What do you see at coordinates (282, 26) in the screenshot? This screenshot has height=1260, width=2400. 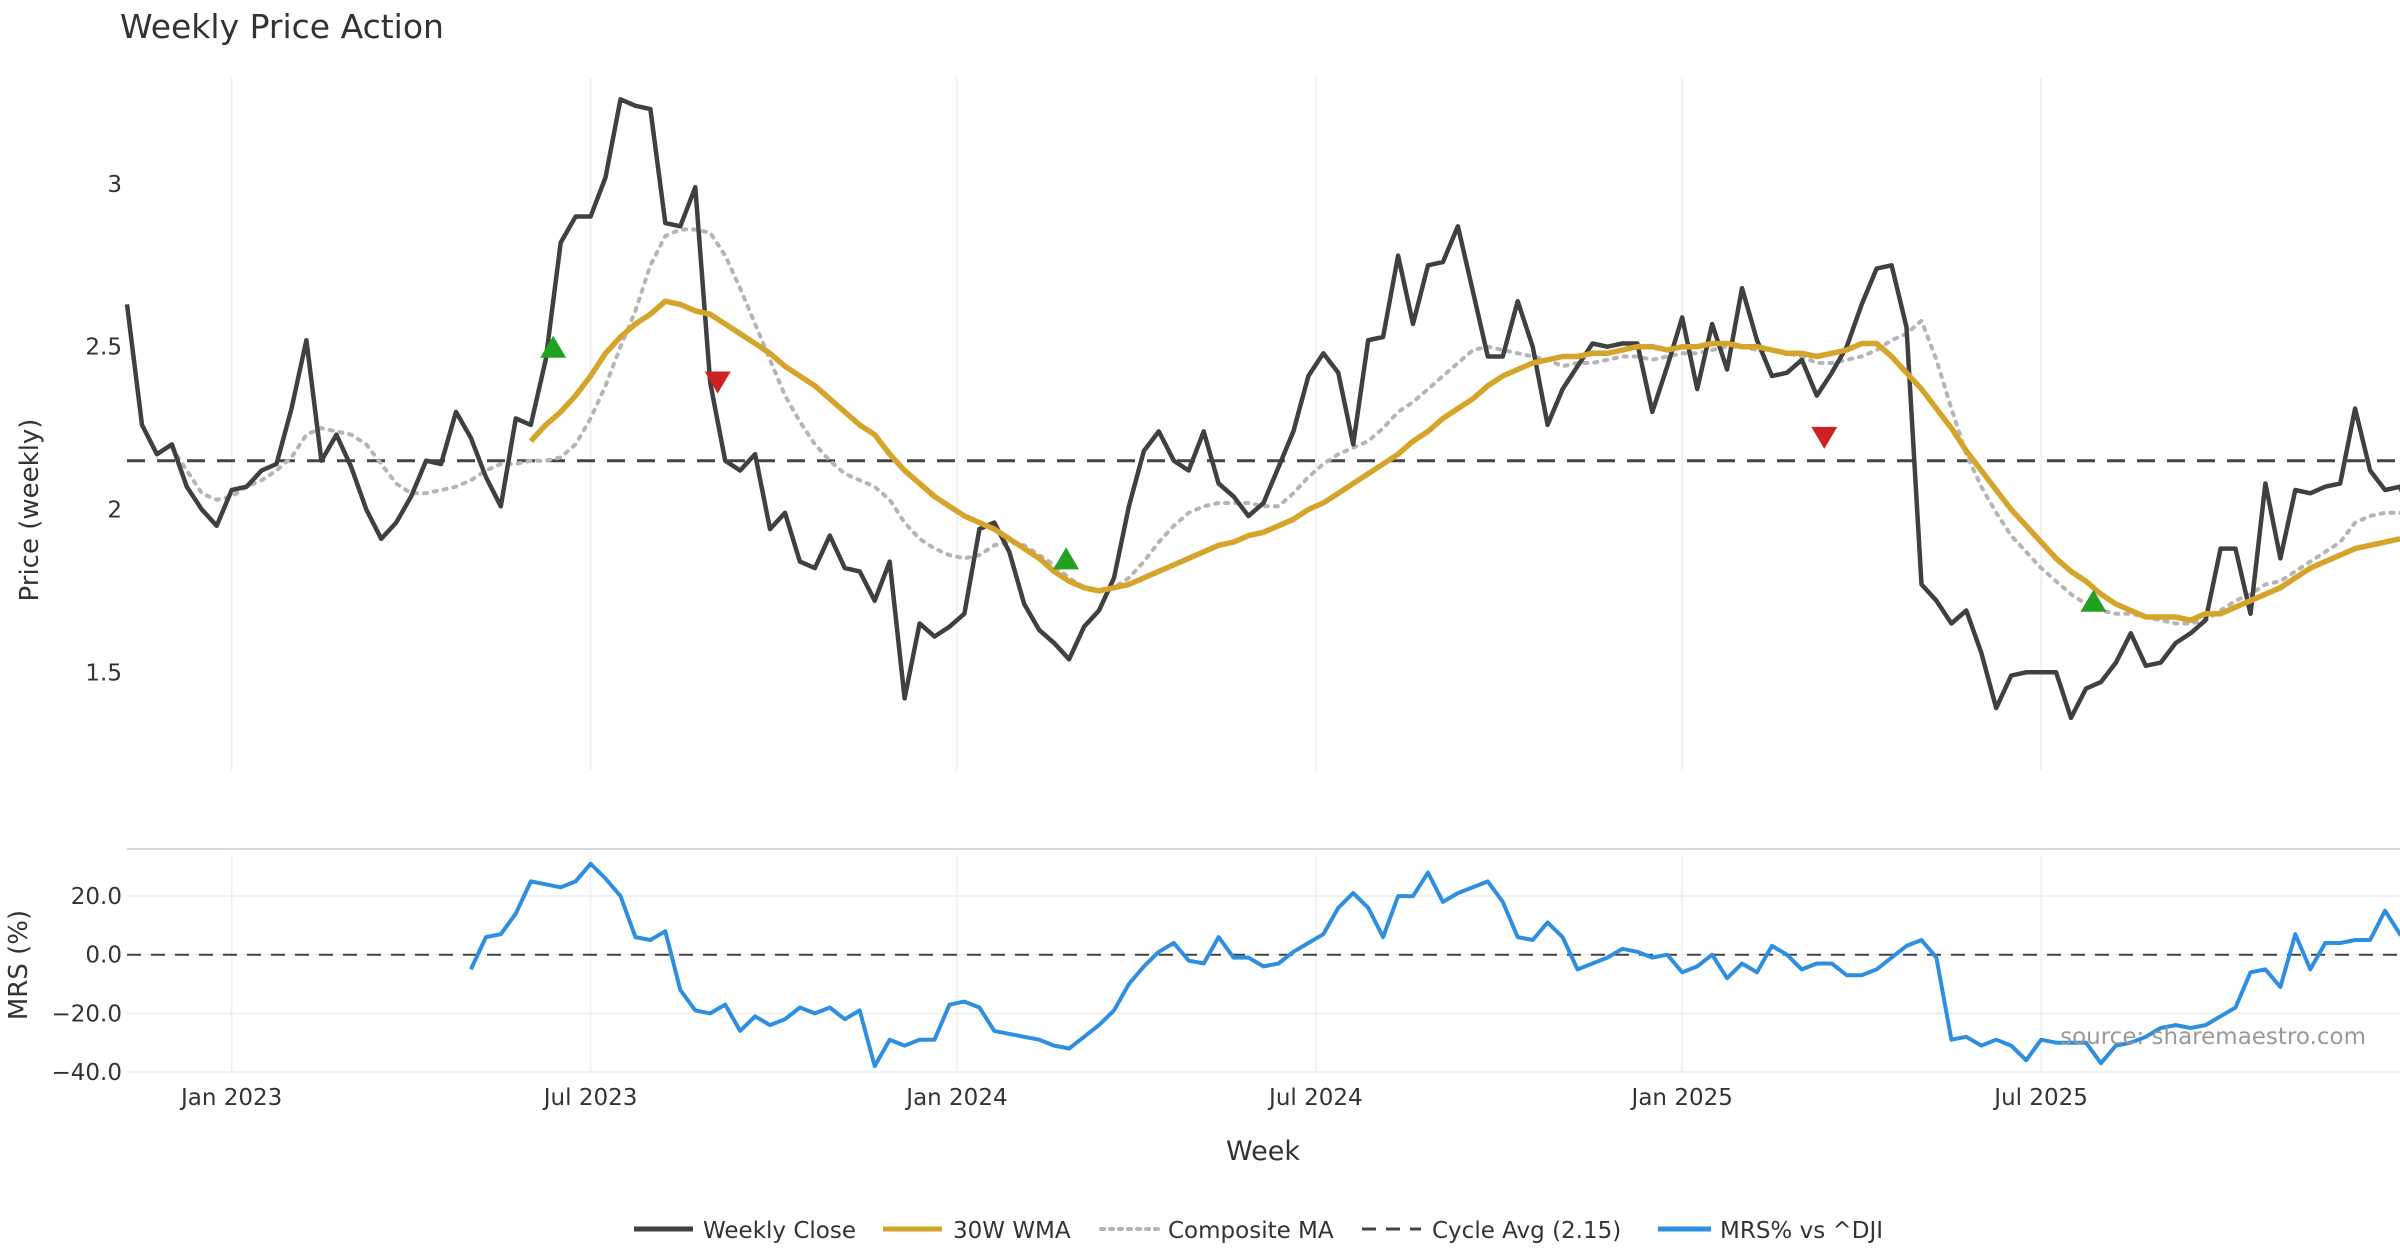 I see `chart-title: Weekly Price Action` at bounding box center [282, 26].